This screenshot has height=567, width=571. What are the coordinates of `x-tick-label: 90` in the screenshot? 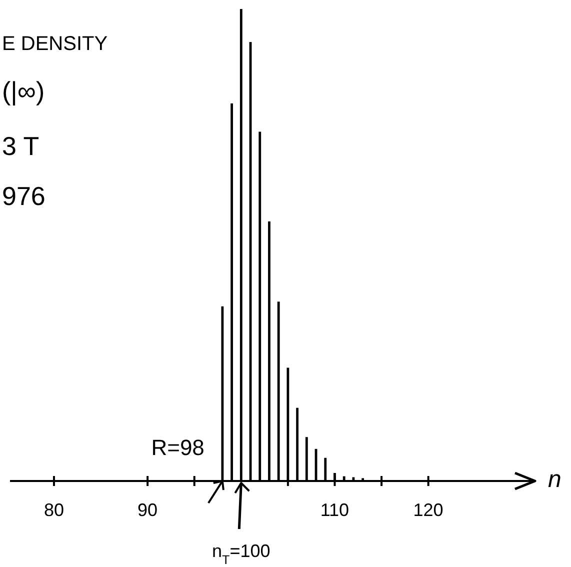 It's located at (148, 510).